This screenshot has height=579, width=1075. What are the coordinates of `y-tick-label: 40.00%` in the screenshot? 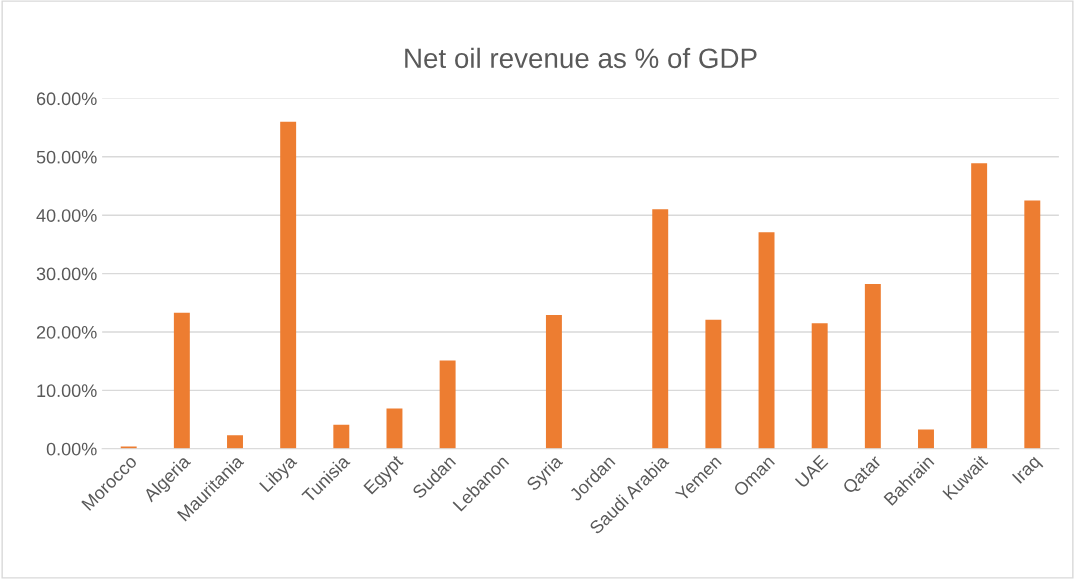 It's located at (66, 215).